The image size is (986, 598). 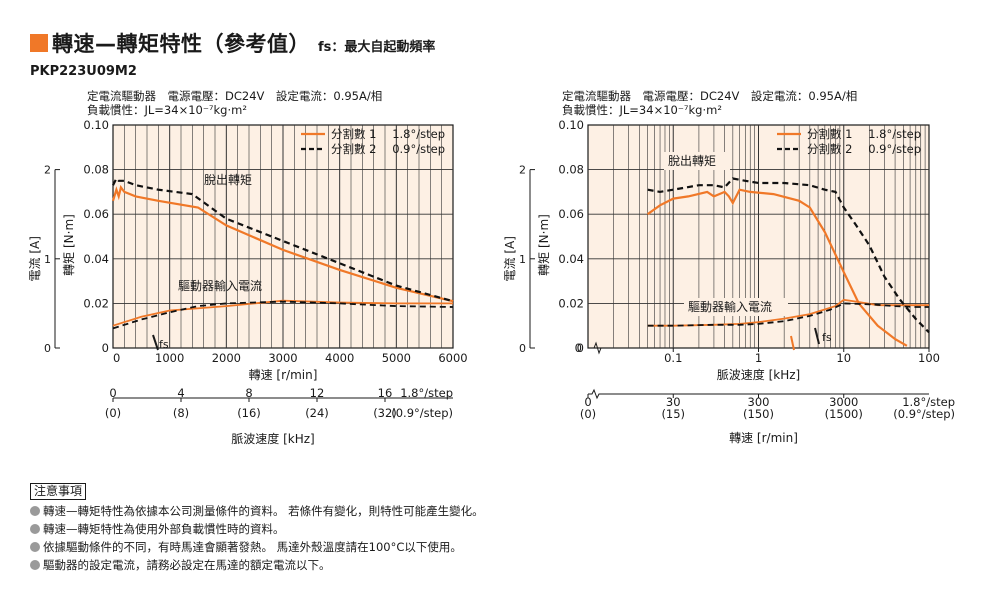 I want to click on note-text: 轉速—轉矩特性為使用外部負載慣性時的資料。, so click(x=164, y=529).